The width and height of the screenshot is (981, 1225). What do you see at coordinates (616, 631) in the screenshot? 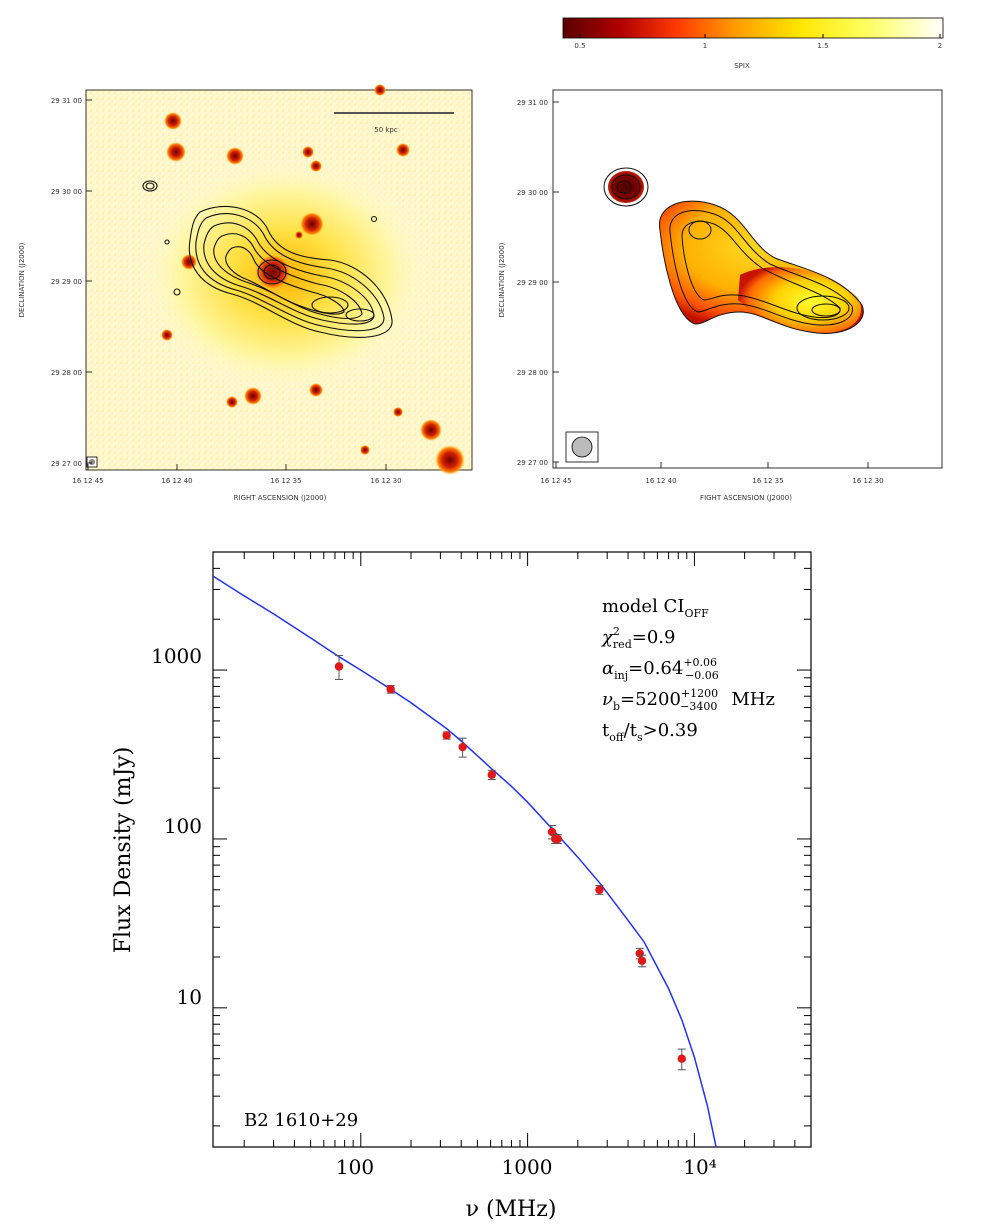
I see `chi-sup: 2` at bounding box center [616, 631].